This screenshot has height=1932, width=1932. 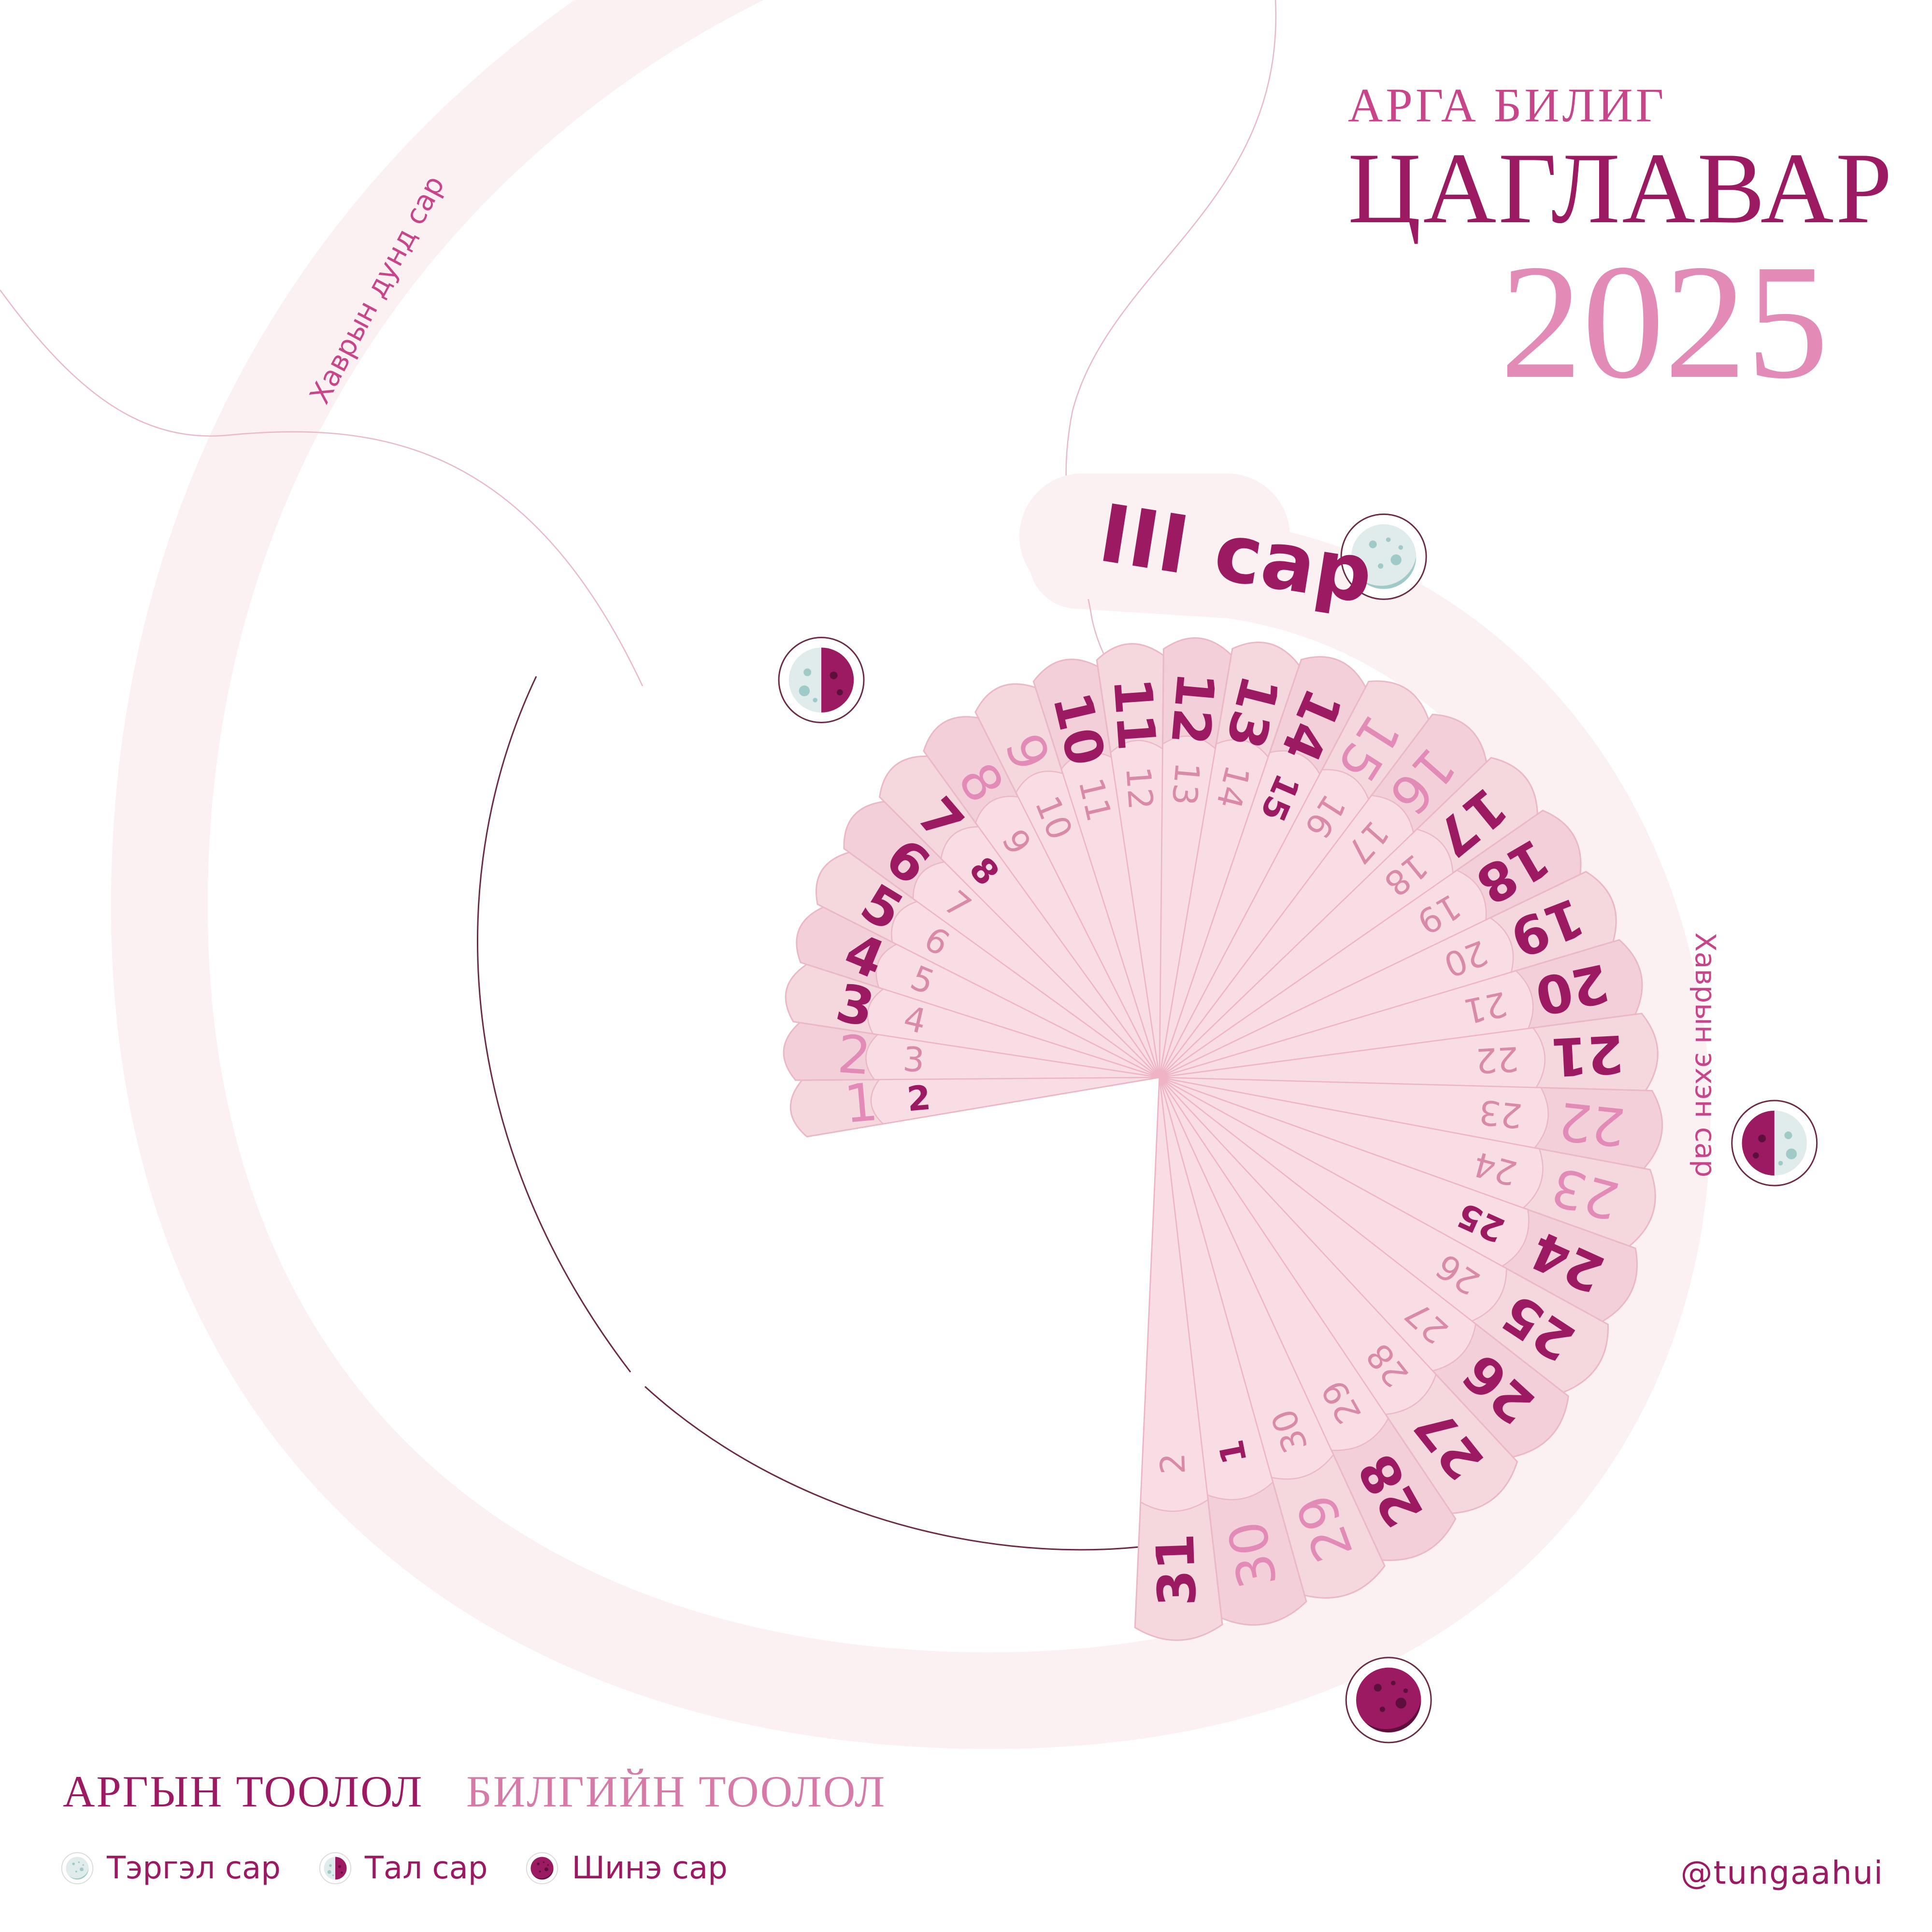 I want to click on arga-calculation-label: АРГЫН ТООЛОЛ, so click(x=244, y=1792).